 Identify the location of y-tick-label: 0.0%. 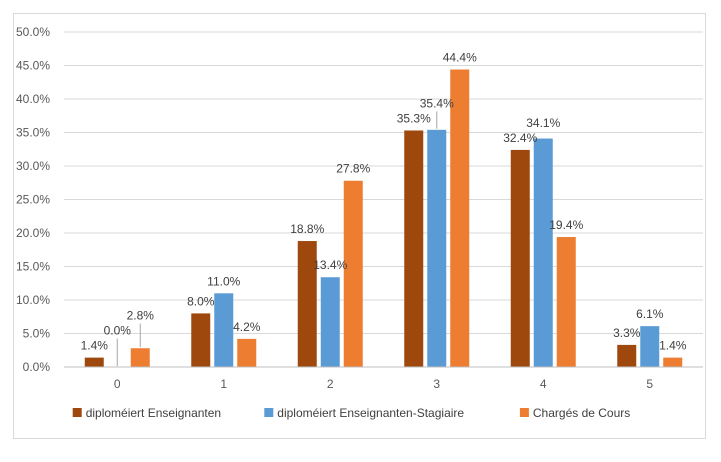
(37, 367).